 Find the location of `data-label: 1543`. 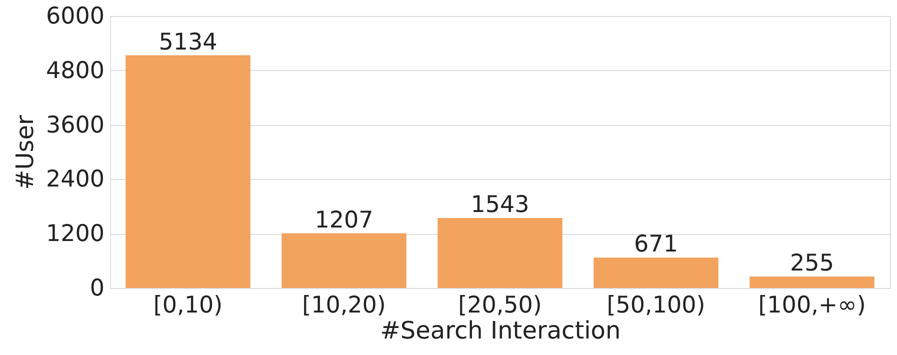

data-label: 1543 is located at coordinates (500, 205).